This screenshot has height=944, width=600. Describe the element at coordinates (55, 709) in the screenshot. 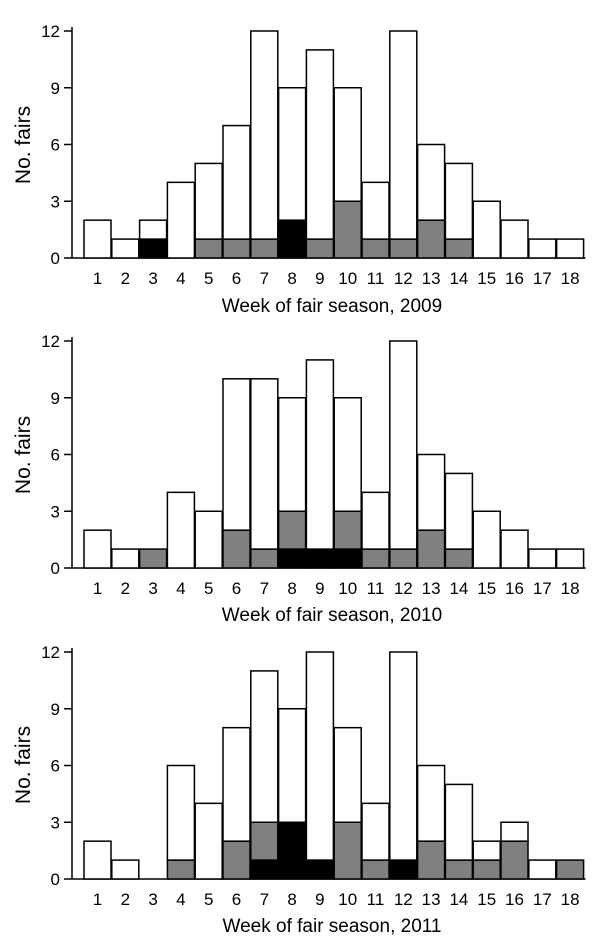

I see `y-tick-label: 9` at that location.